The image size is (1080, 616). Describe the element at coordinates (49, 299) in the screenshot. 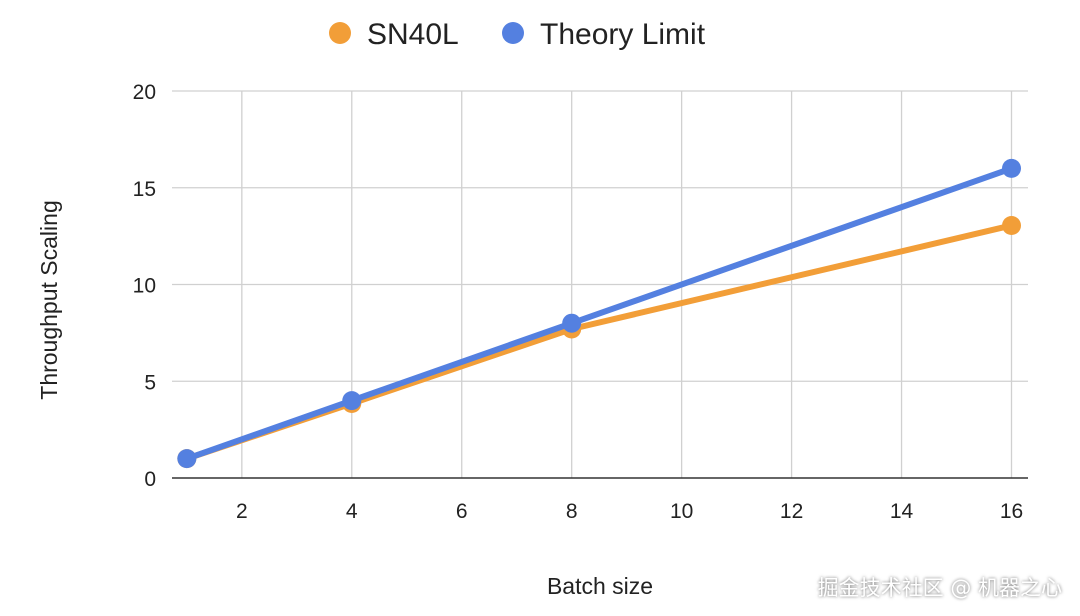

I see `y-axis-label: Throughput Scaling` at that location.